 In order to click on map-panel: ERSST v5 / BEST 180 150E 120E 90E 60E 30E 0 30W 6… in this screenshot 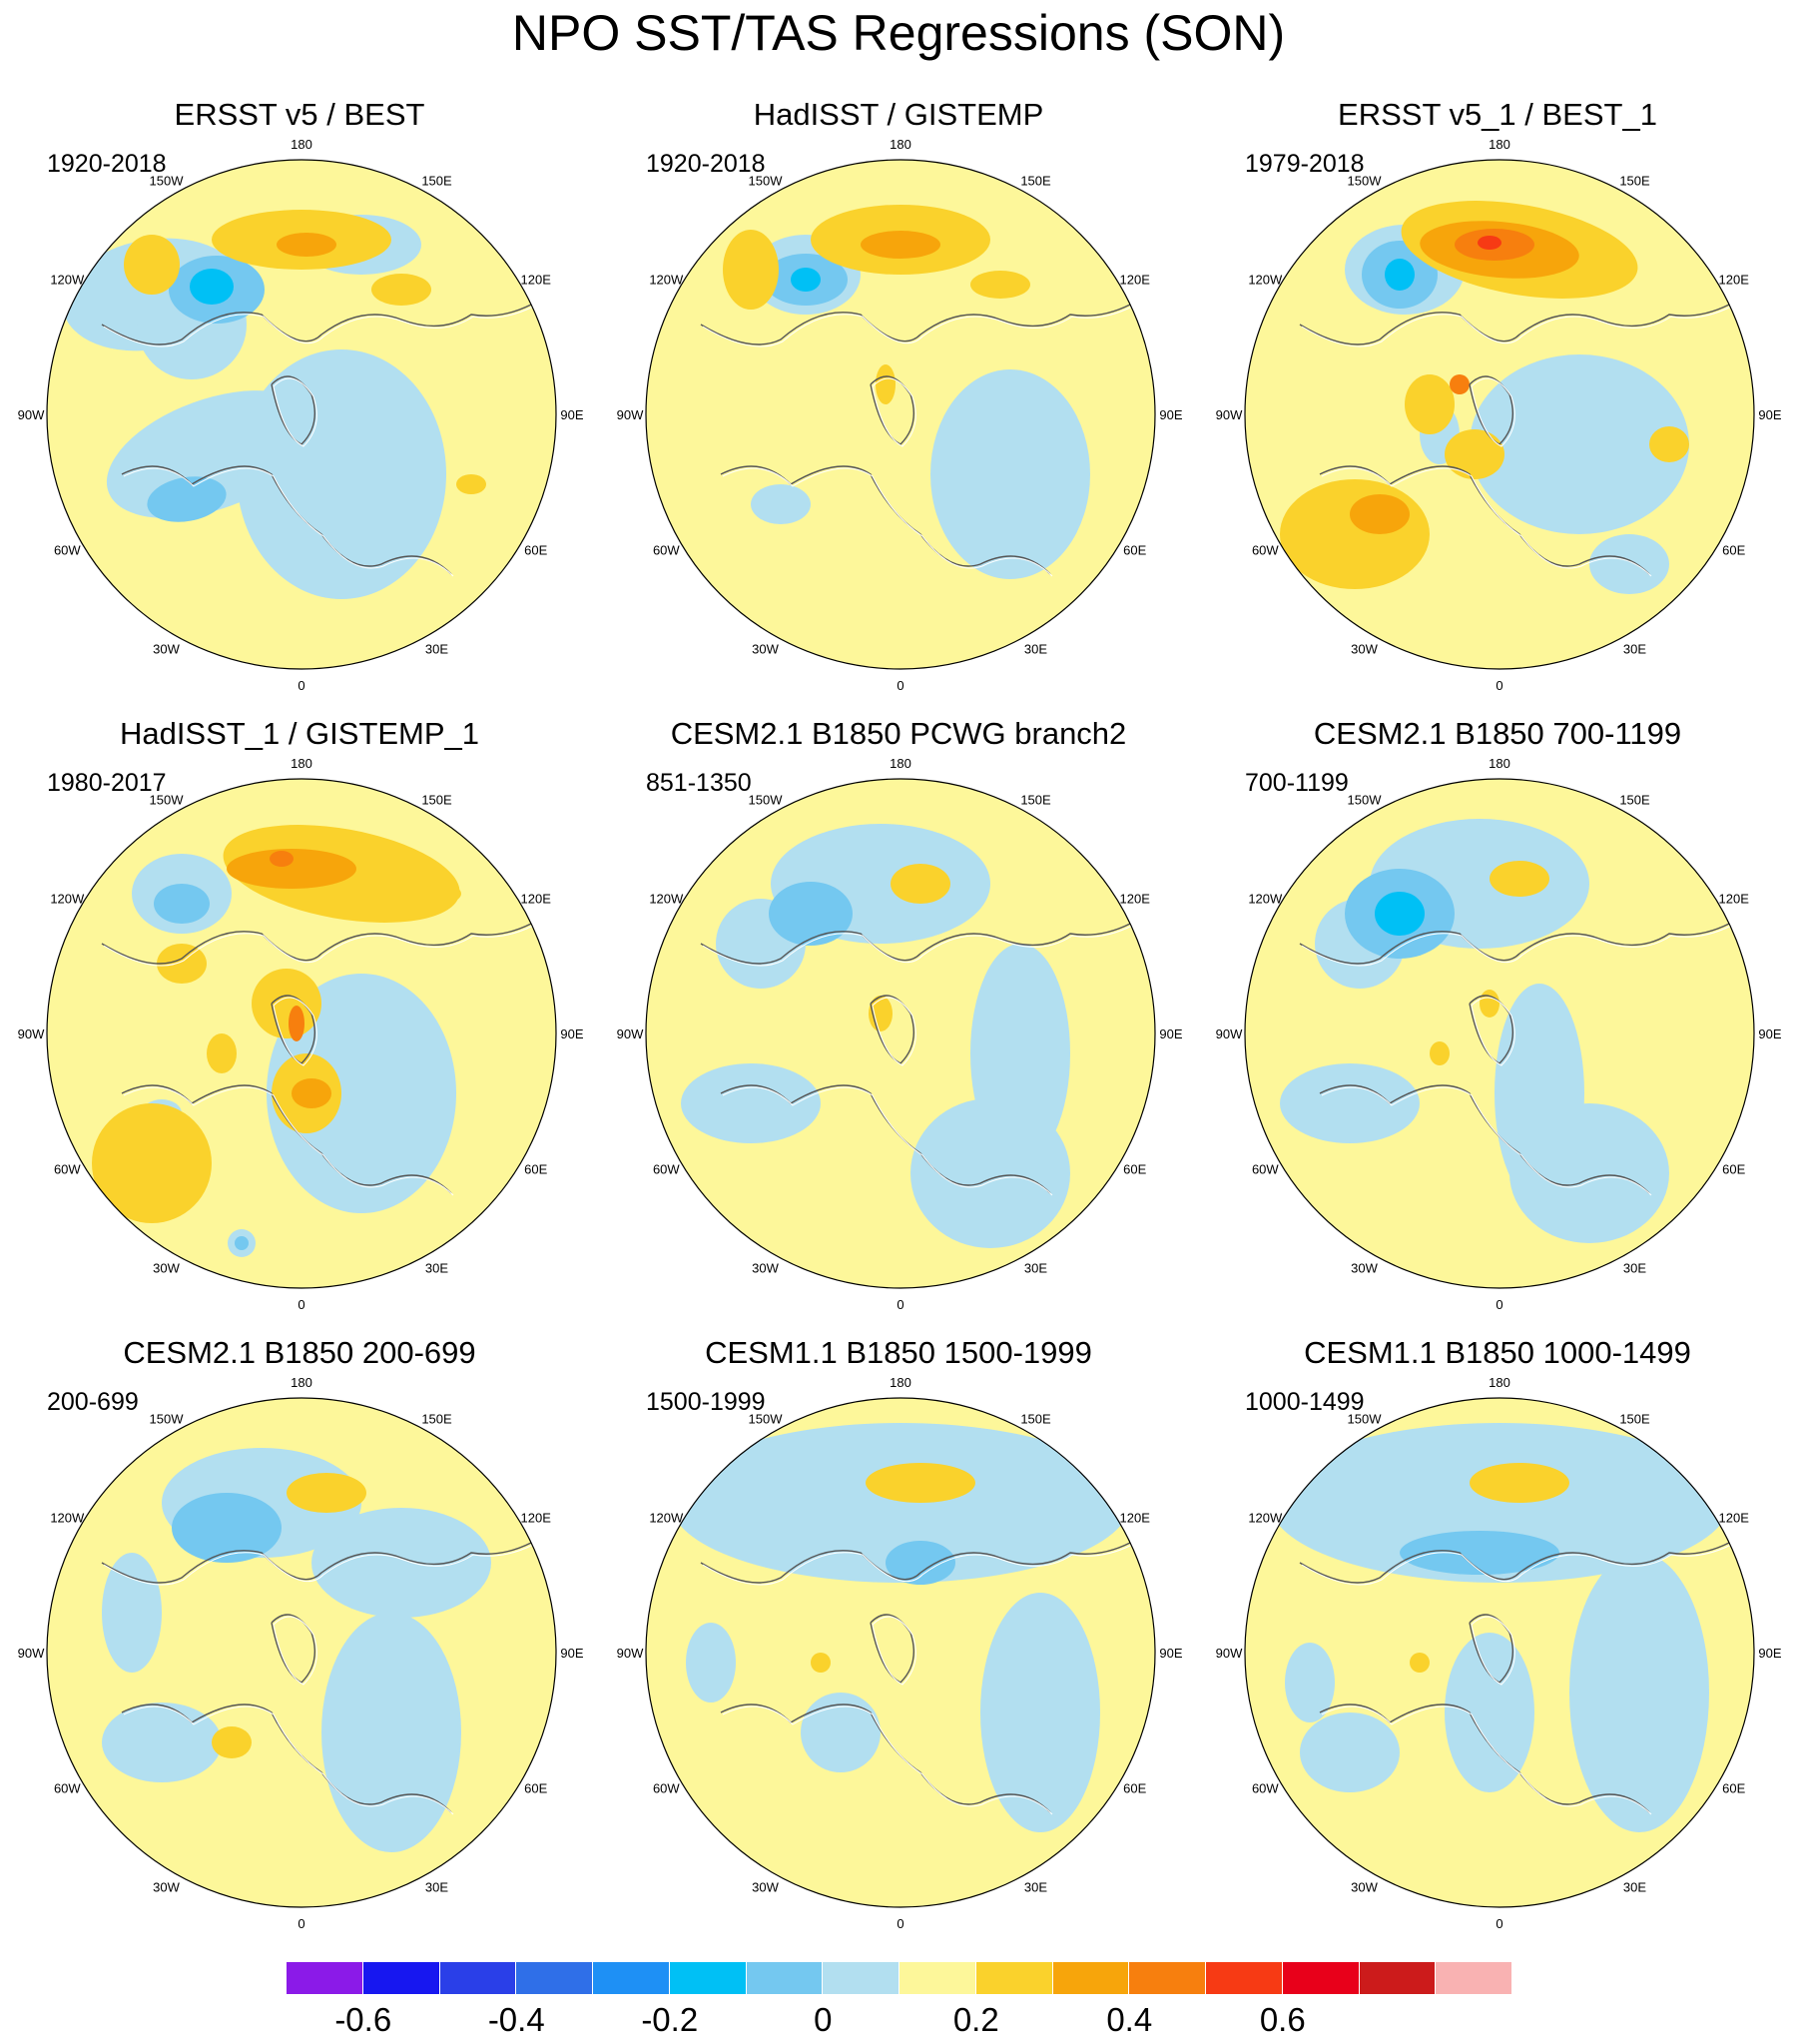, I will do `click(299, 404)`.